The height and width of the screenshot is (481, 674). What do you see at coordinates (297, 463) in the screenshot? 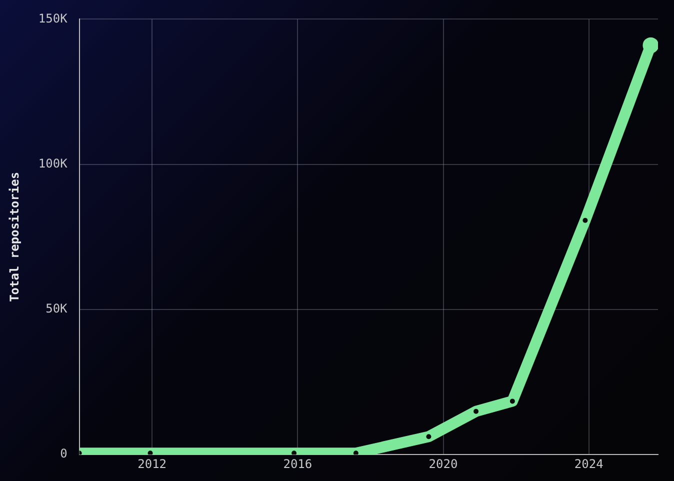
I see `x-tick-label: 2016` at bounding box center [297, 463].